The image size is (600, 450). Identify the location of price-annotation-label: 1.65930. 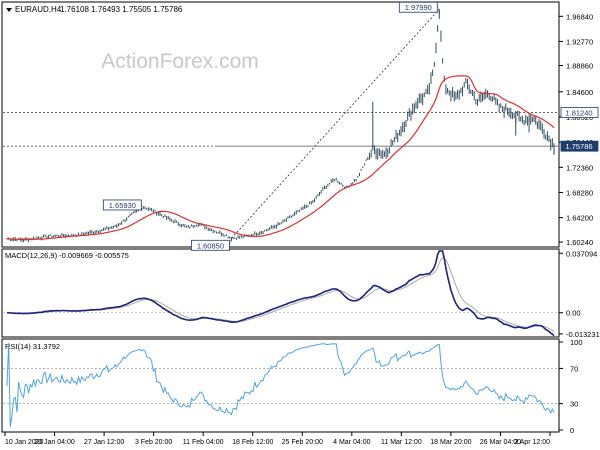
(122, 205).